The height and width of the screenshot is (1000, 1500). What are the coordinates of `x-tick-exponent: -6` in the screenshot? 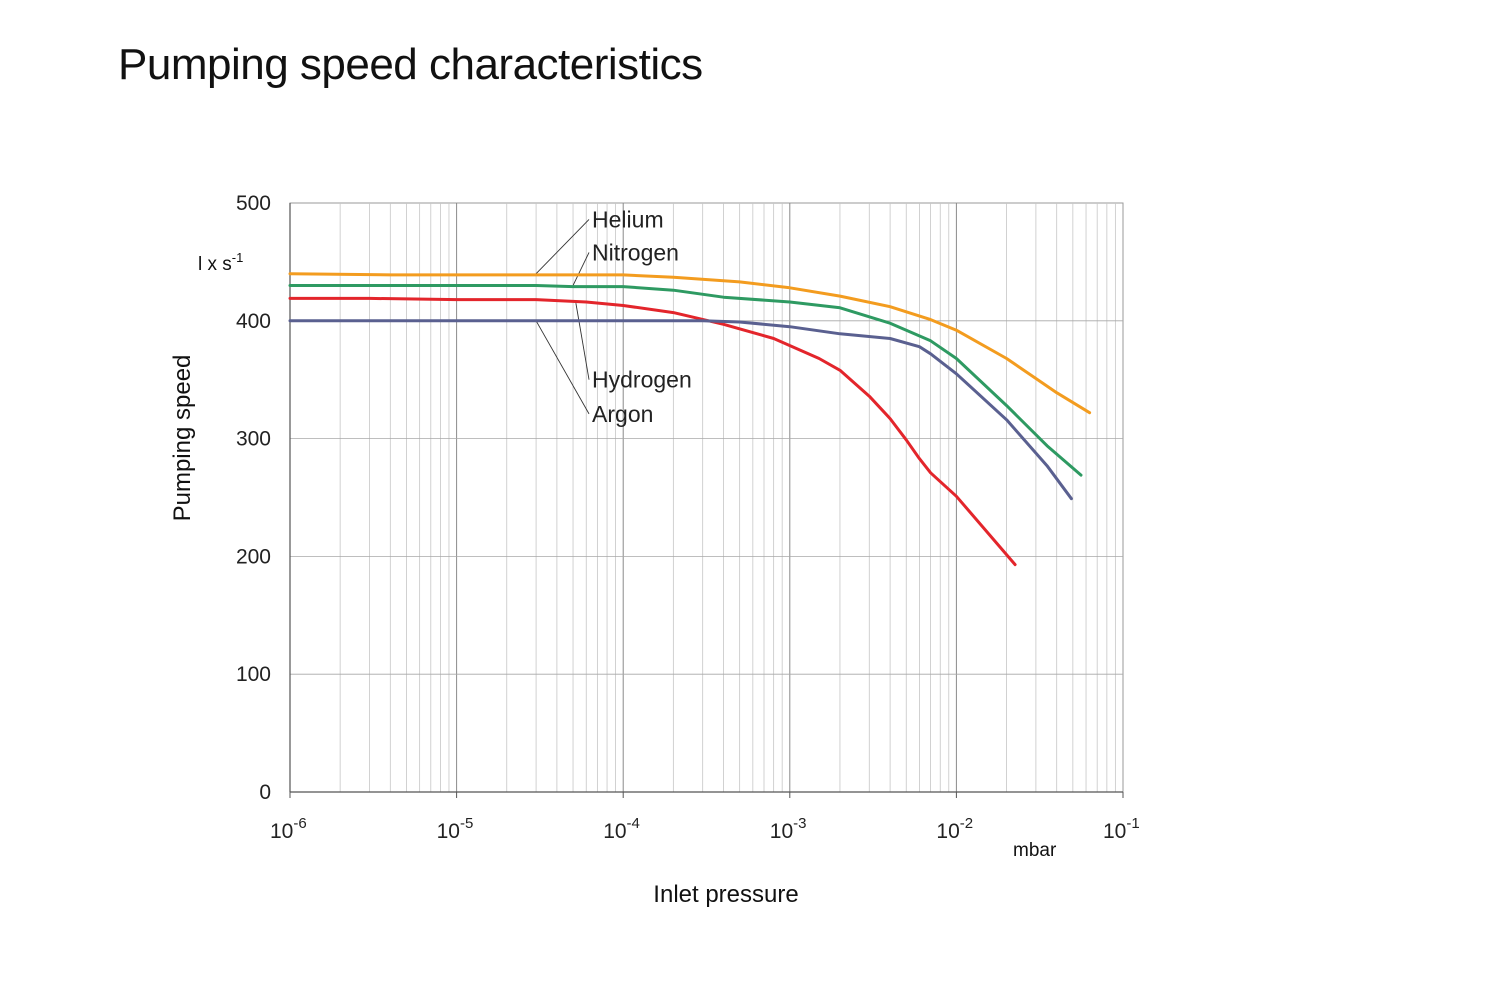 It's located at (299, 823).